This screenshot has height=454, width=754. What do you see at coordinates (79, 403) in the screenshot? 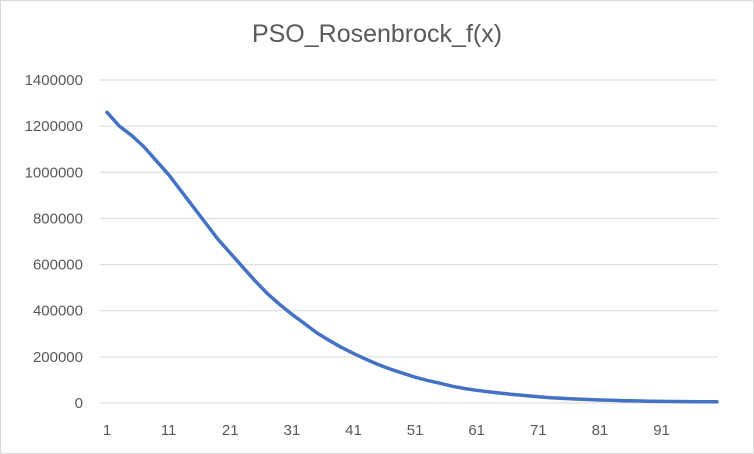
I see `y-tick-label: 0` at bounding box center [79, 403].